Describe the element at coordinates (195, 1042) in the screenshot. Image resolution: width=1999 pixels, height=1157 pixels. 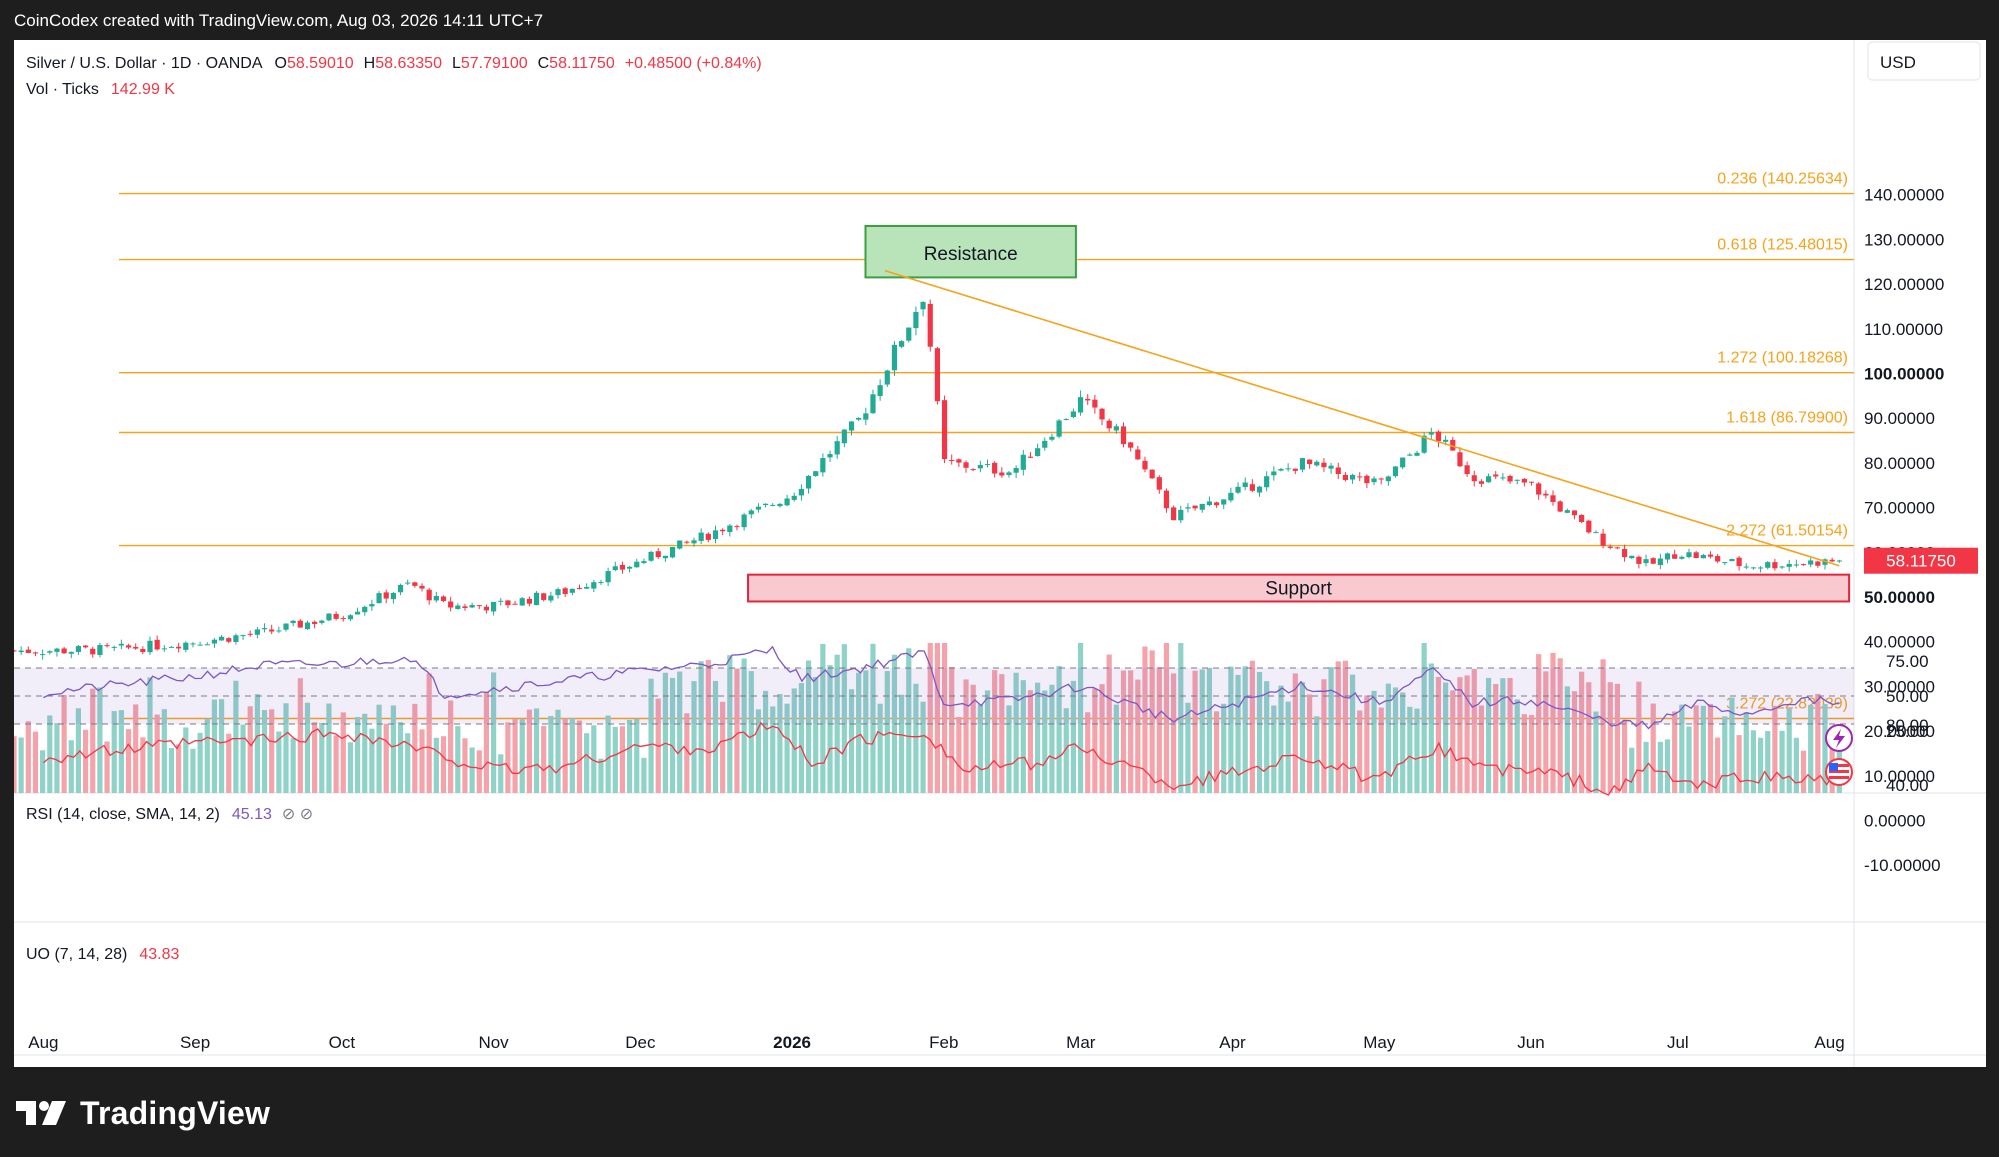
I see `time-tick-label: Sep` at that location.